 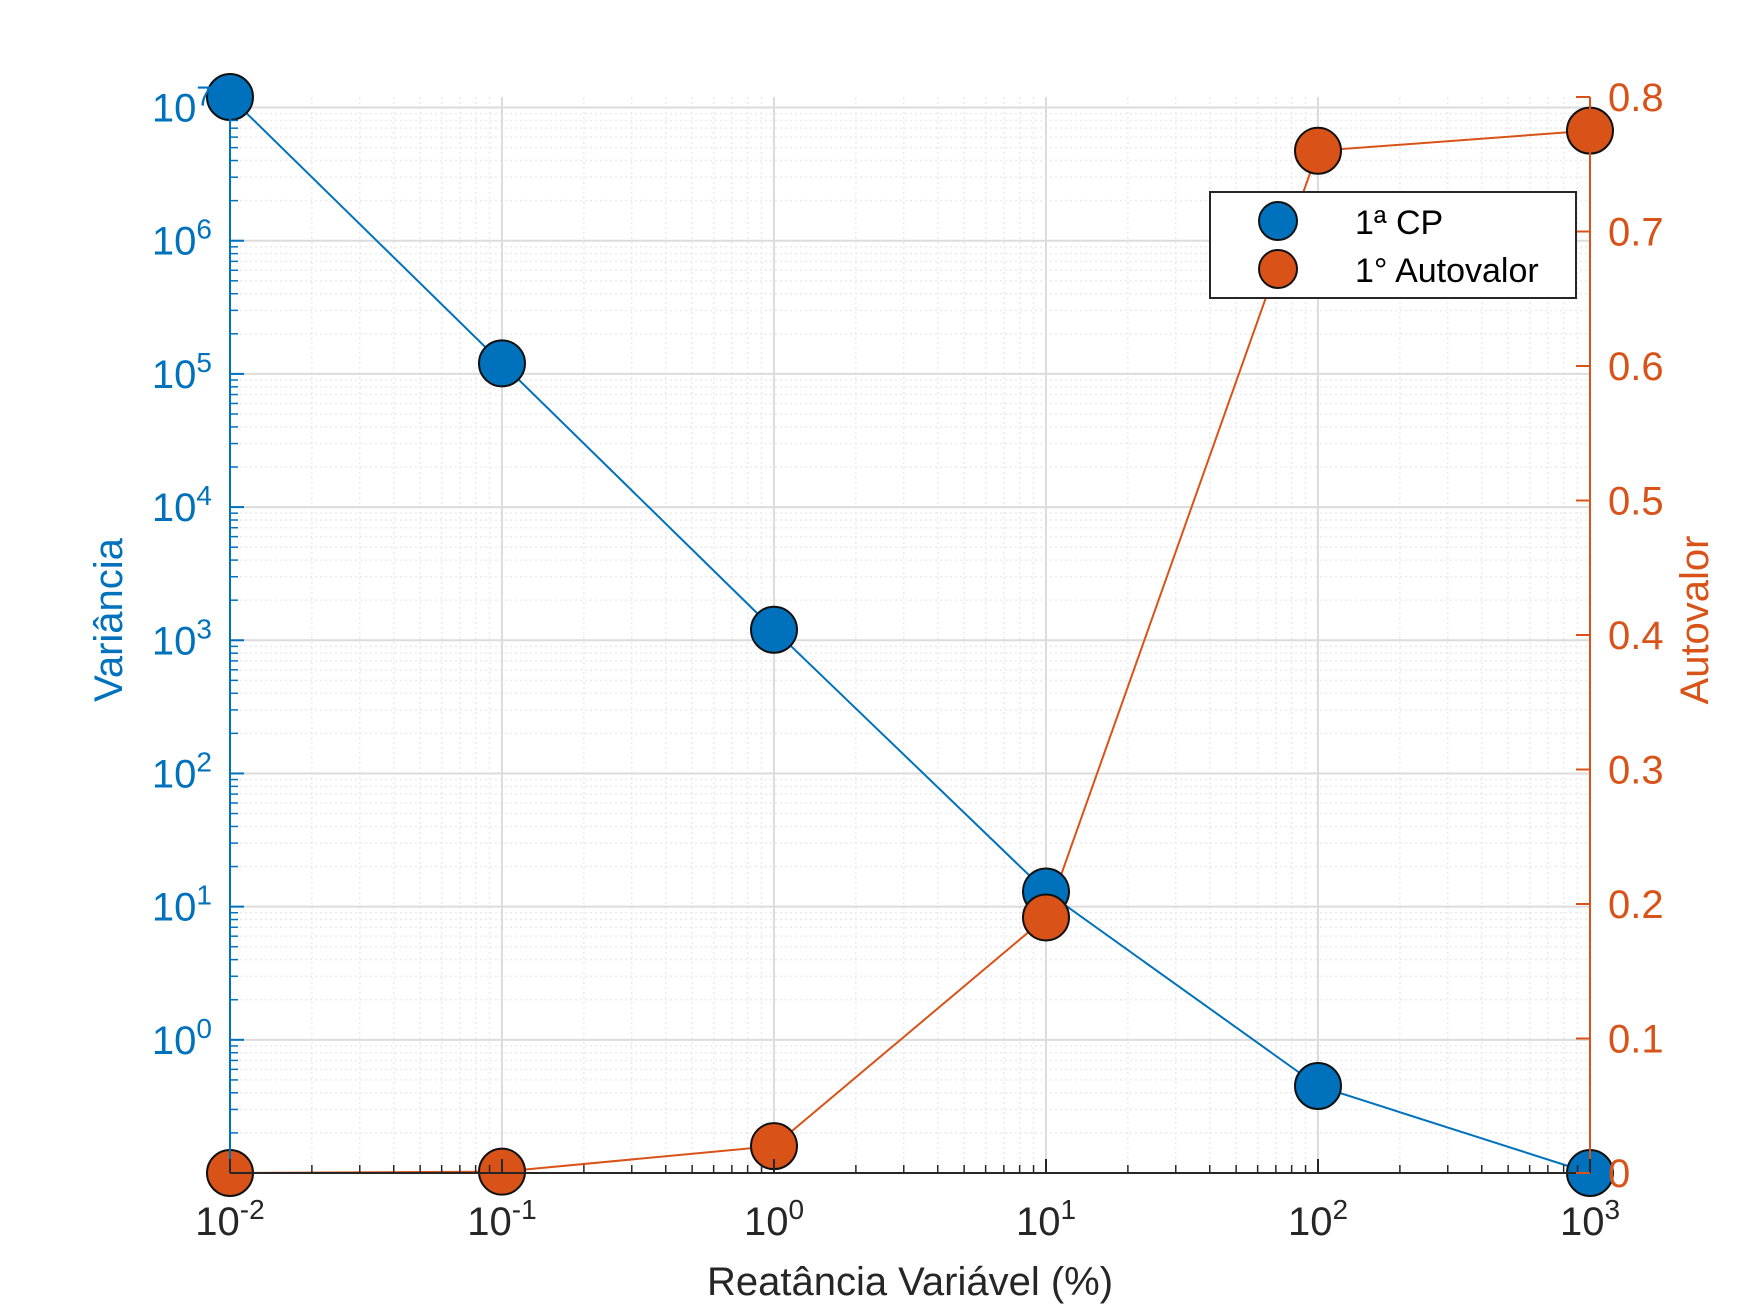 I want to click on y-left-tick-label: 10⁰, so click(x=182, y=1038).